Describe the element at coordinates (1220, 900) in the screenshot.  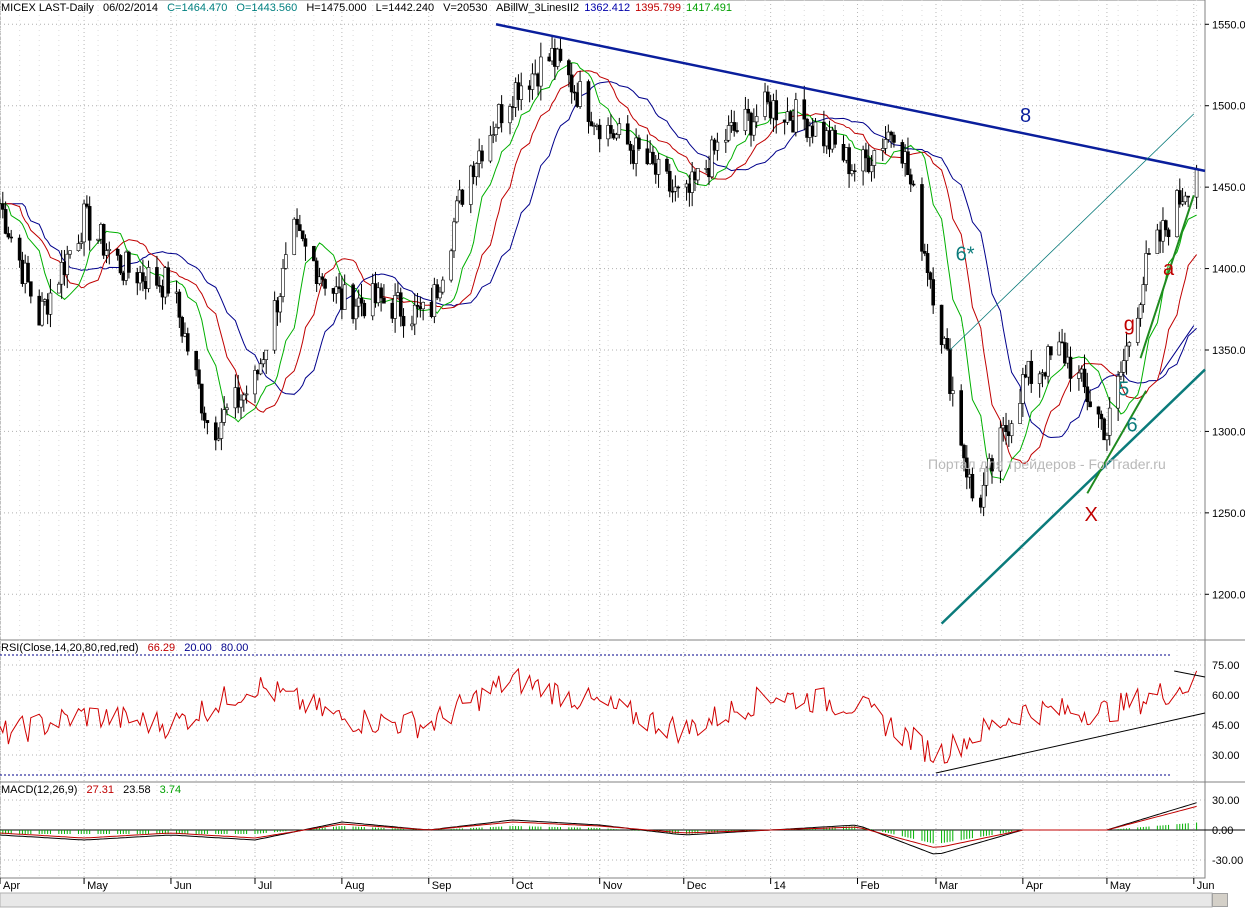
I see `scroll-corner` at that location.